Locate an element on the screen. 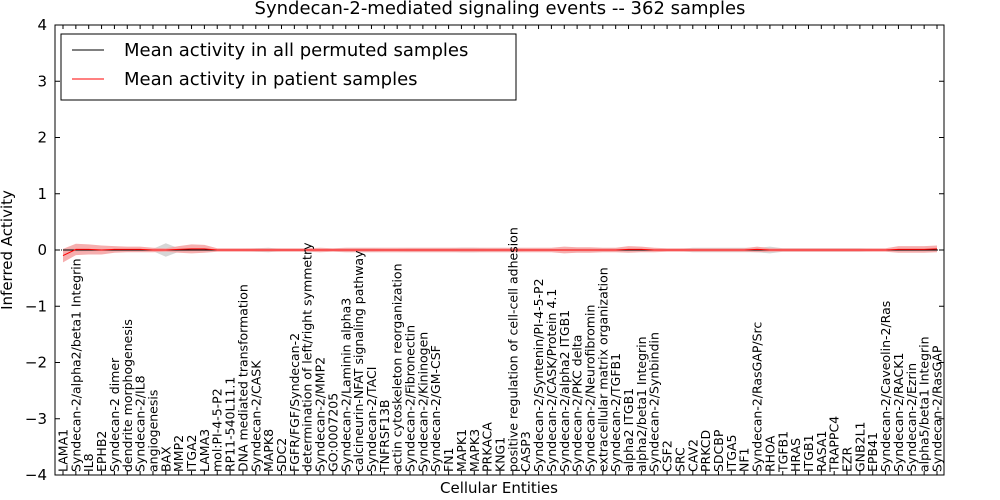  category-label: Syndecan-2/Ezrin is located at coordinates (911, 417).